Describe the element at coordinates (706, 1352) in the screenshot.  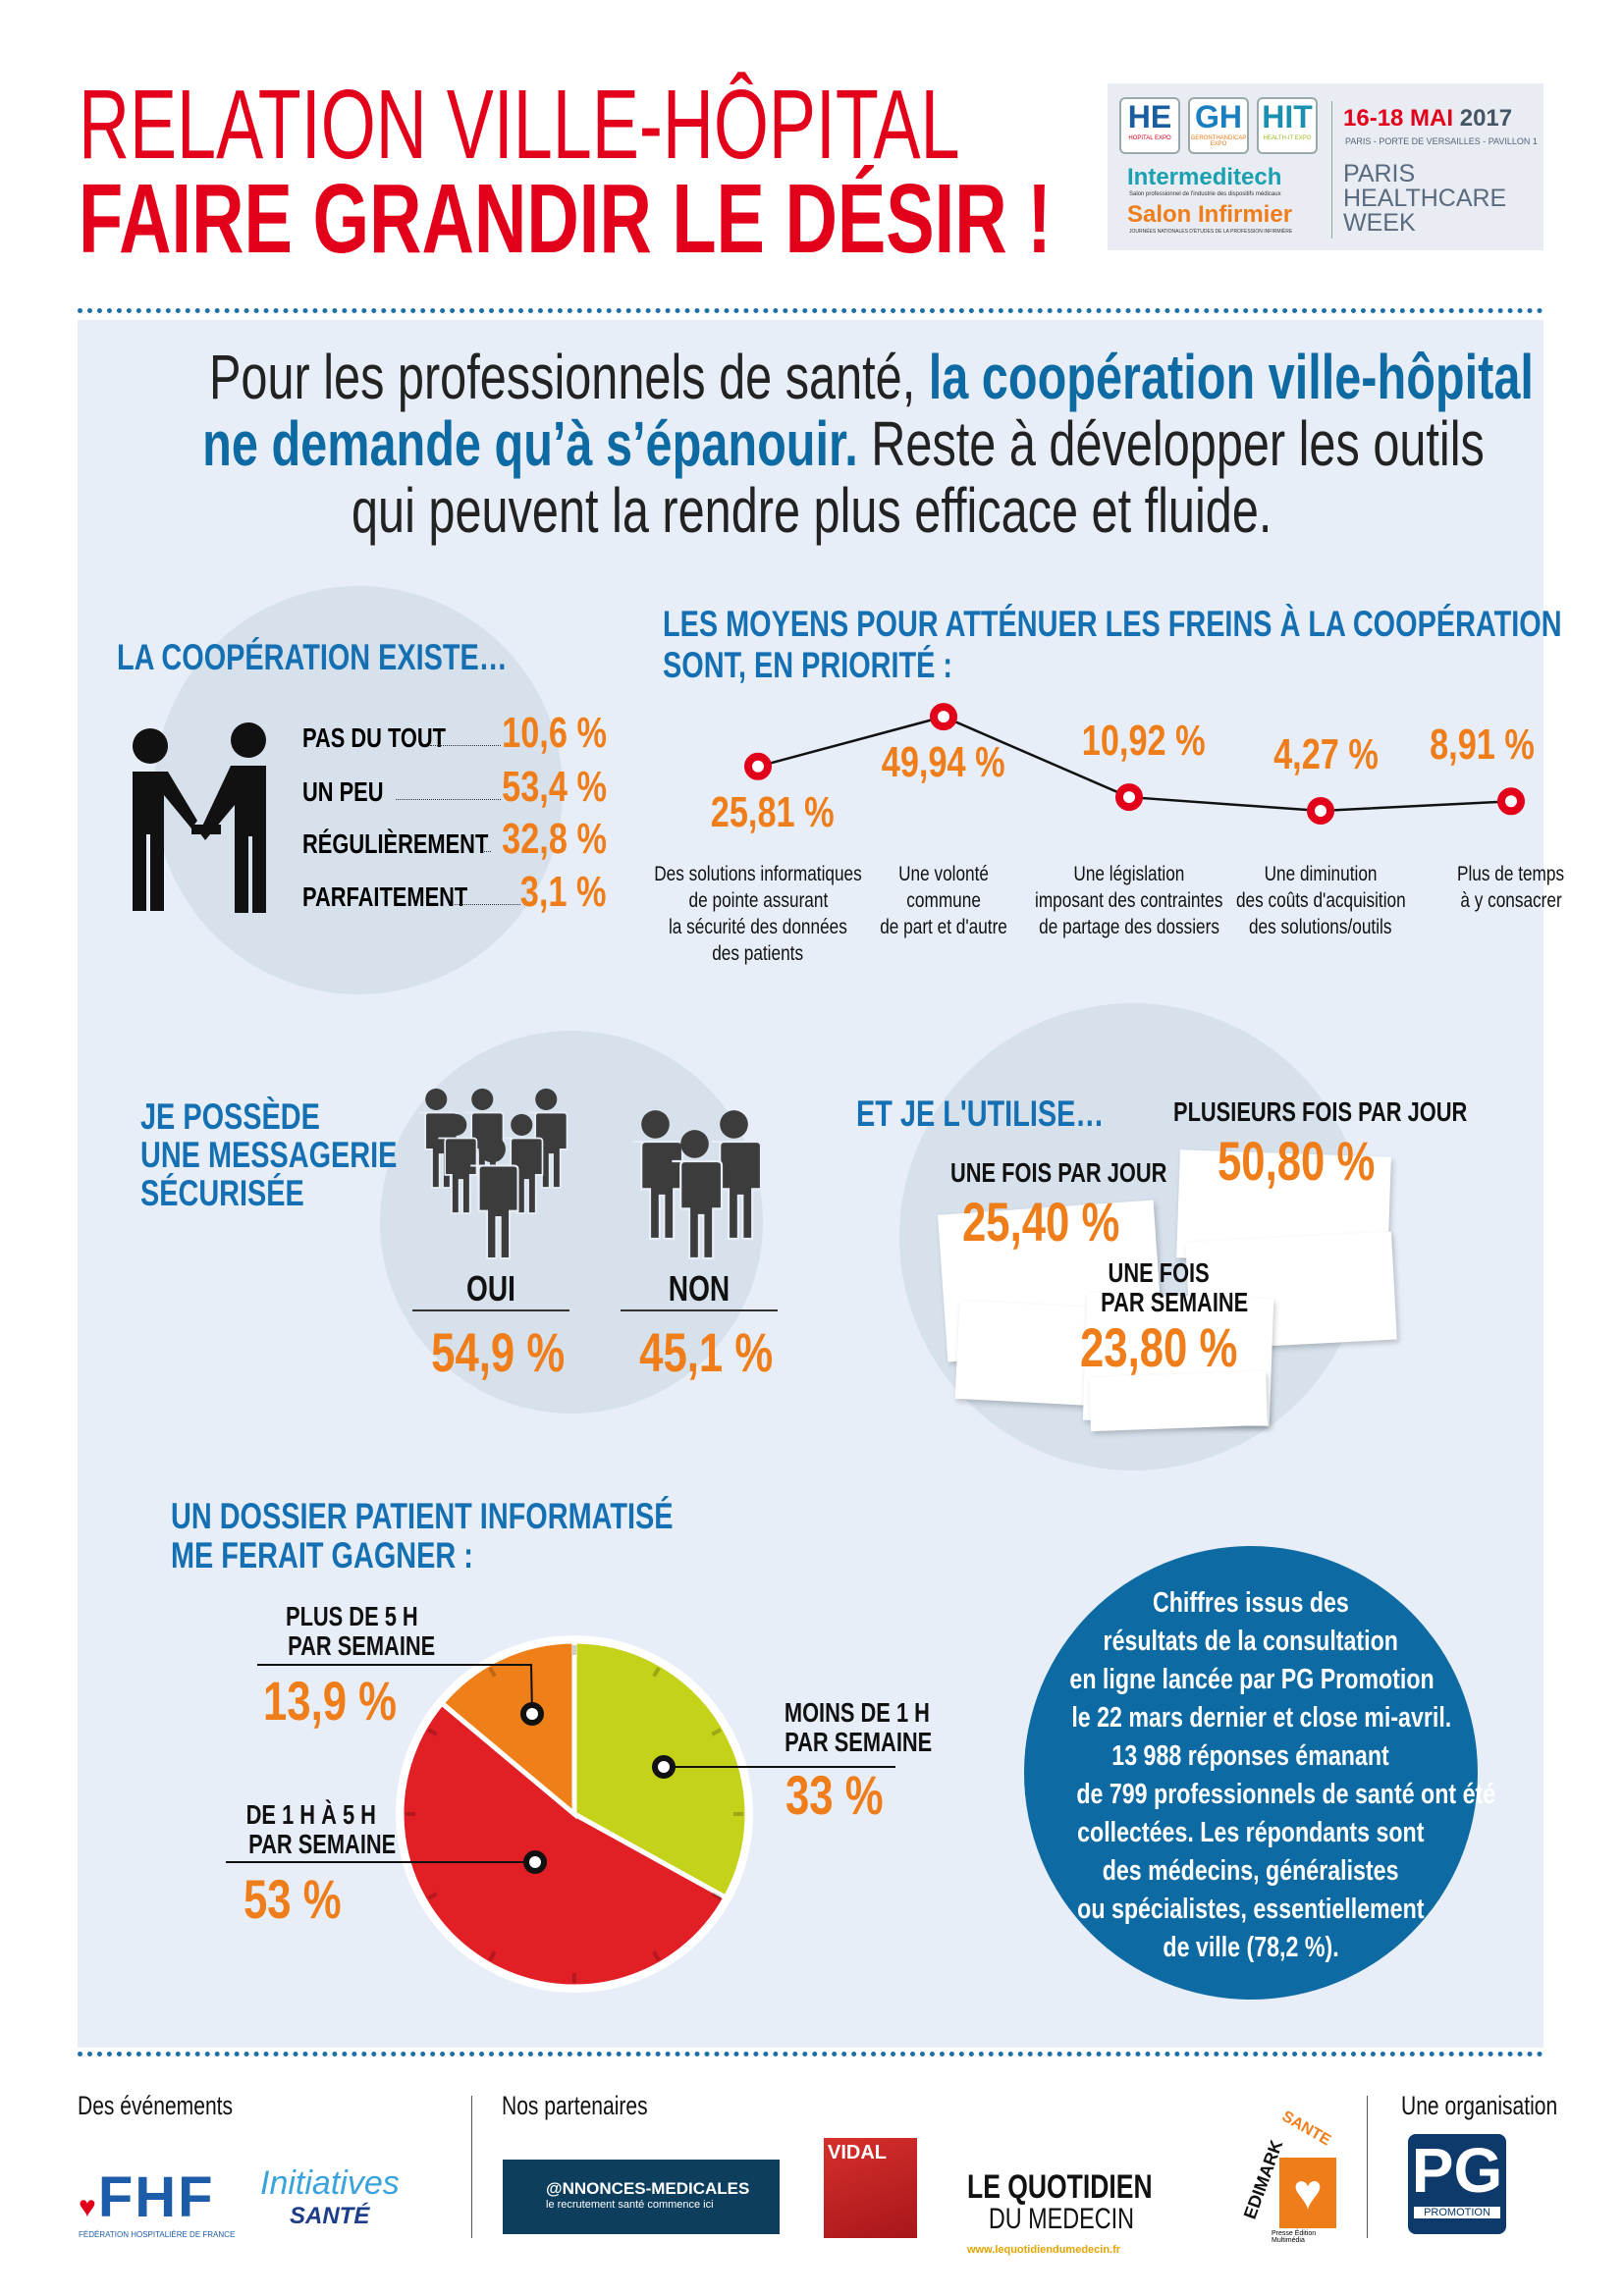
I see `non-value: 45,1 %` at that location.